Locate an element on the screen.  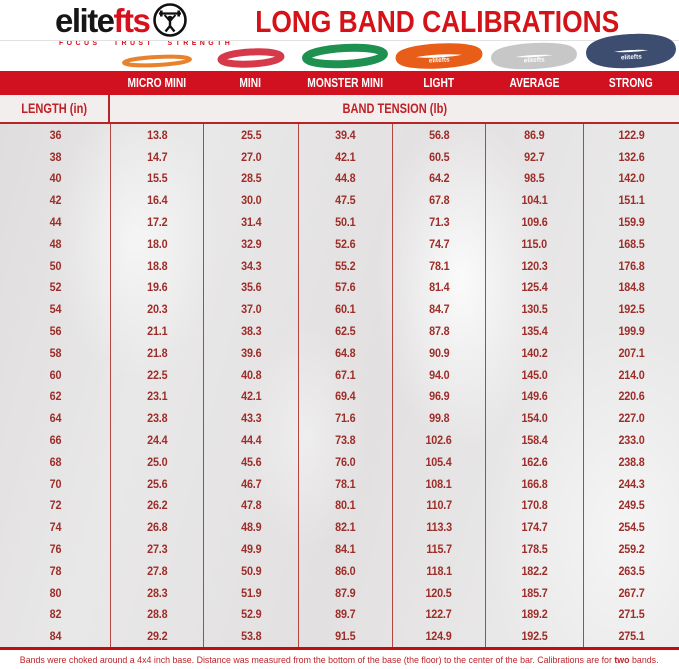
logo-text-elite: elite is located at coordinates (85, 20).